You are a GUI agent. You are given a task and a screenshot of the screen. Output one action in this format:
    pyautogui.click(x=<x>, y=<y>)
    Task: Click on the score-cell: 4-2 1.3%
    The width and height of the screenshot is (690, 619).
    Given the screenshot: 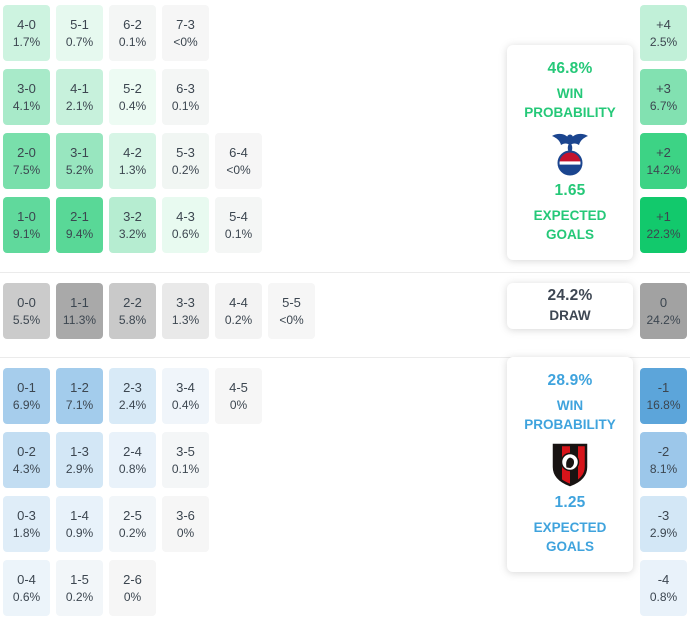 What is the action you would take?
    pyautogui.click(x=132, y=161)
    